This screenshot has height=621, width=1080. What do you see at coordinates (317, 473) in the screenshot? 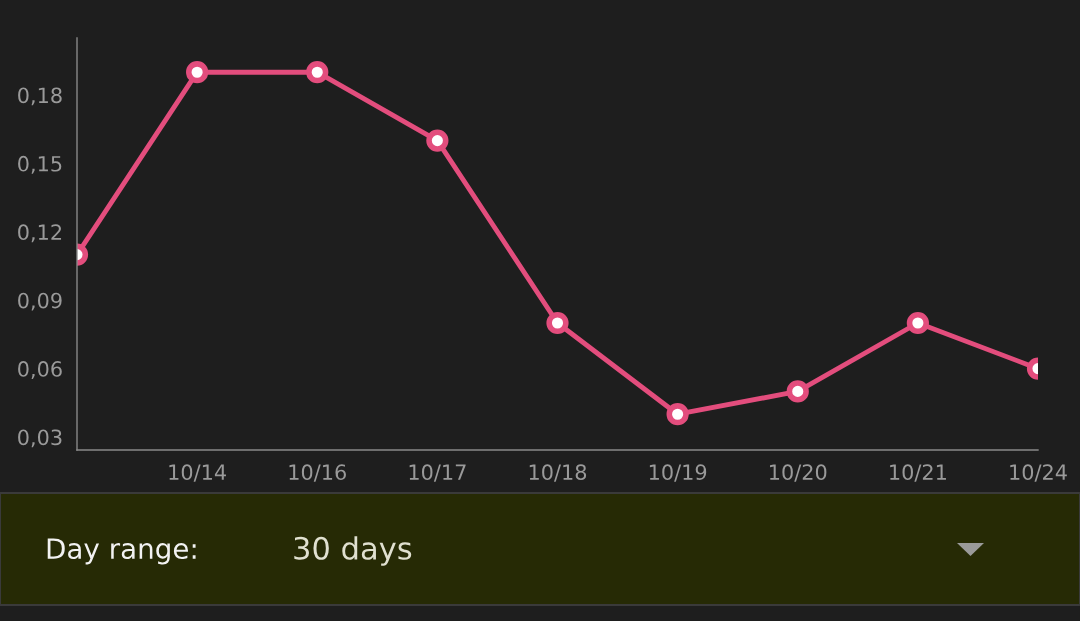
I see `x-tick-label: 10/16` at bounding box center [317, 473].